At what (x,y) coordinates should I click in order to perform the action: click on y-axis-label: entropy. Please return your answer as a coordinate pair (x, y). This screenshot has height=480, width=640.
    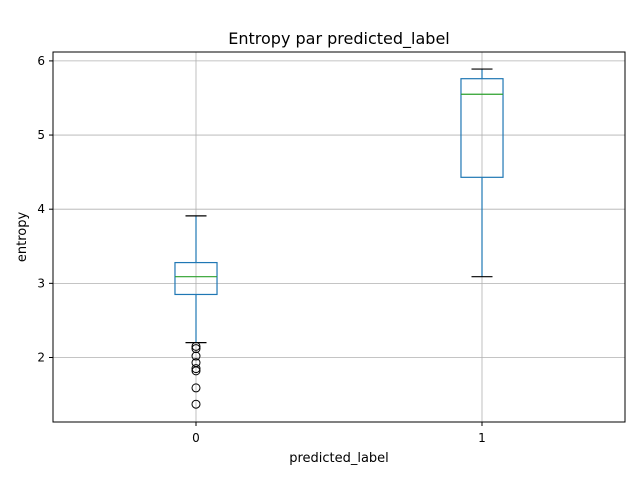
    Looking at the image, I should click on (22, 237).